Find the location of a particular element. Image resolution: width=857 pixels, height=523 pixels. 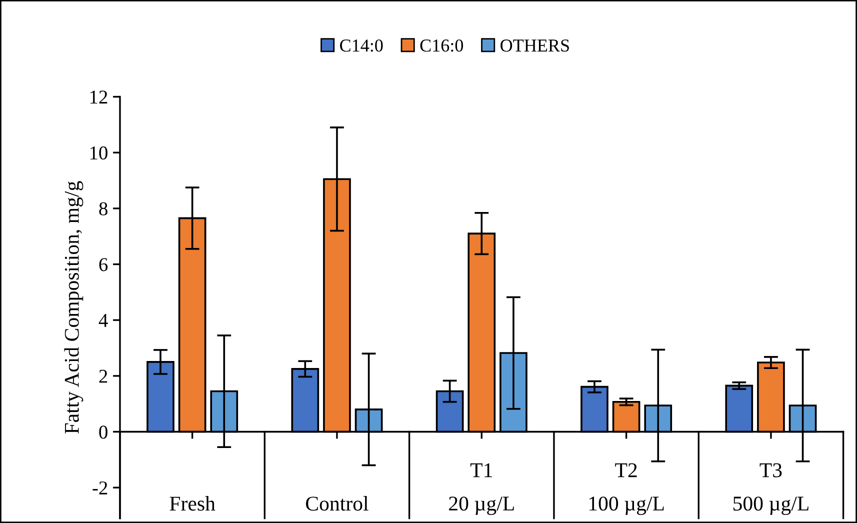

y-axis-title: Fatty Acid Composition, mg/g is located at coordinates (74, 307).